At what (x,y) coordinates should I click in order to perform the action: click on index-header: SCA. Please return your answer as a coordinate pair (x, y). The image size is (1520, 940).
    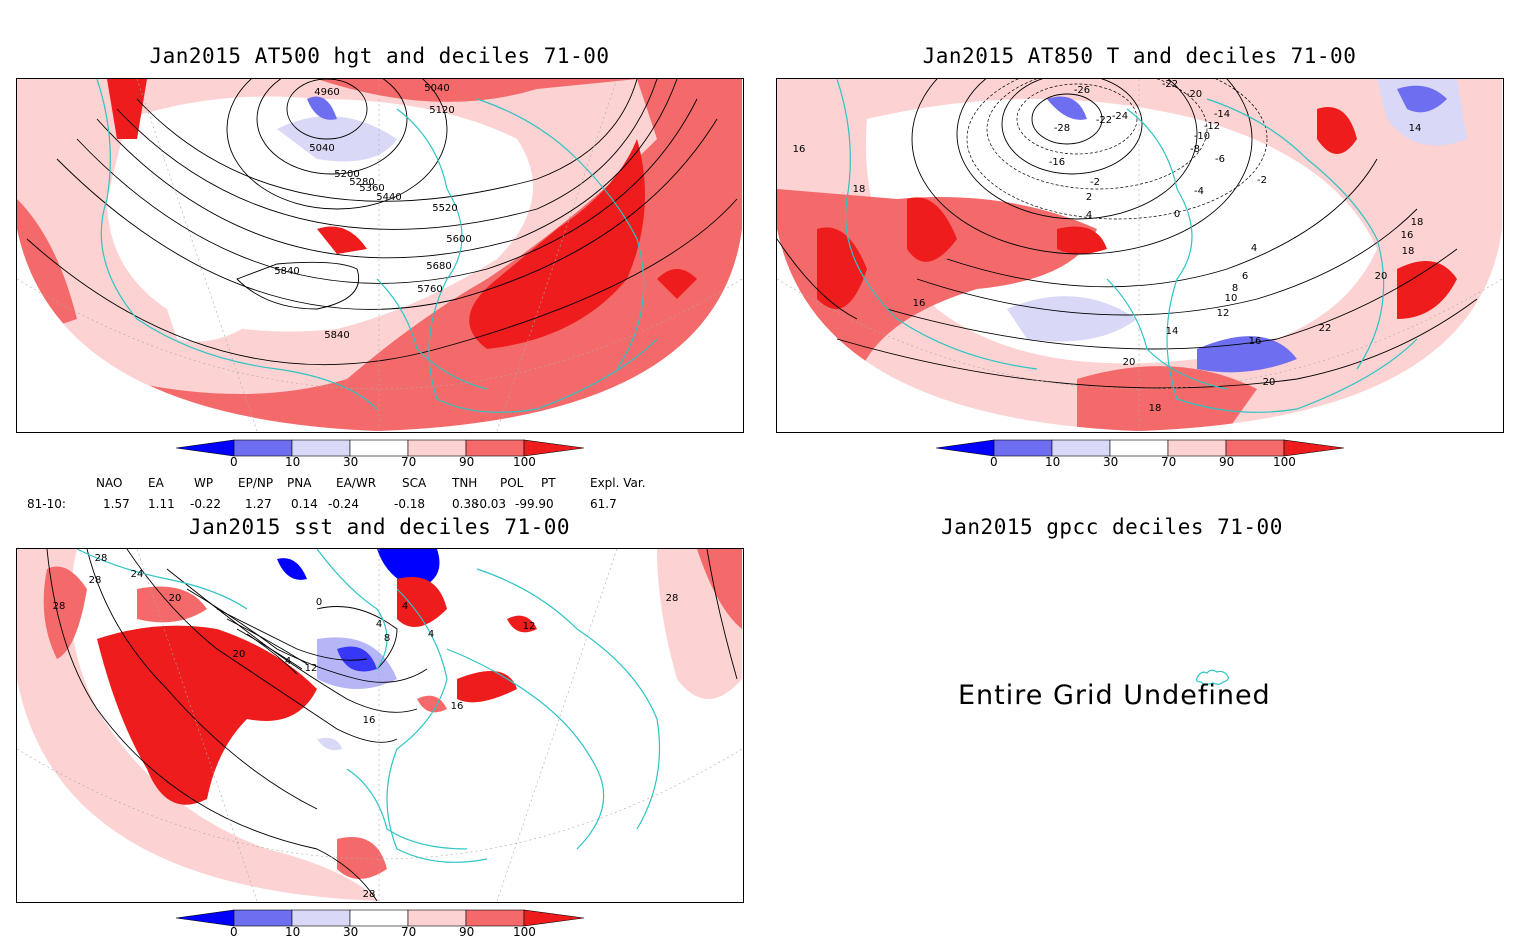
    Looking at the image, I should click on (414, 483).